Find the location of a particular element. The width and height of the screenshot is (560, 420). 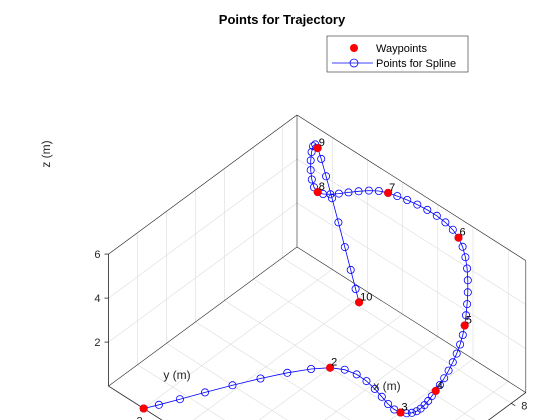

z-tick-label: 2 is located at coordinates (97, 343).